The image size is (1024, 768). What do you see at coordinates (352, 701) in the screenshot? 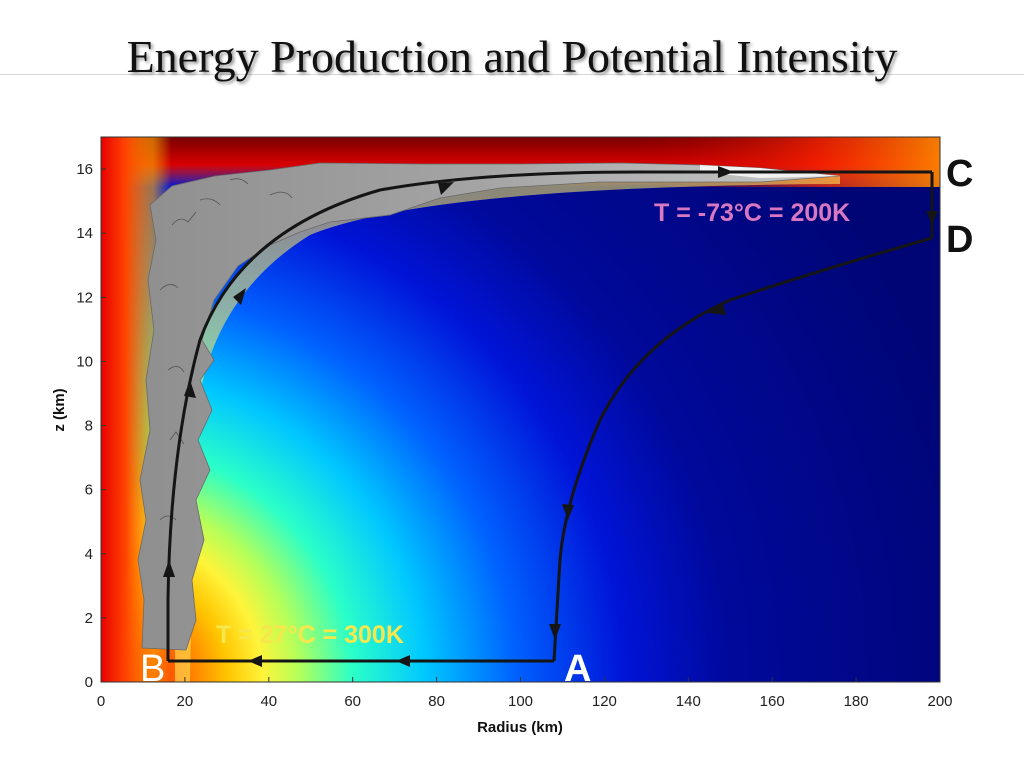
I see `x-tick-label: 60` at bounding box center [352, 701].